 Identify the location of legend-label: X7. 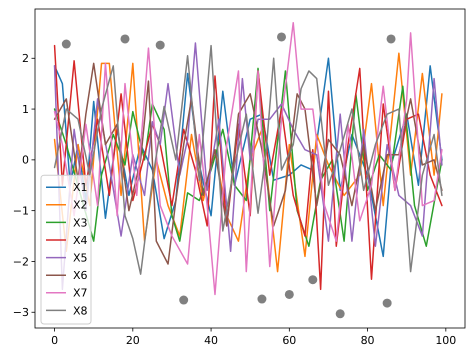
(80, 293).